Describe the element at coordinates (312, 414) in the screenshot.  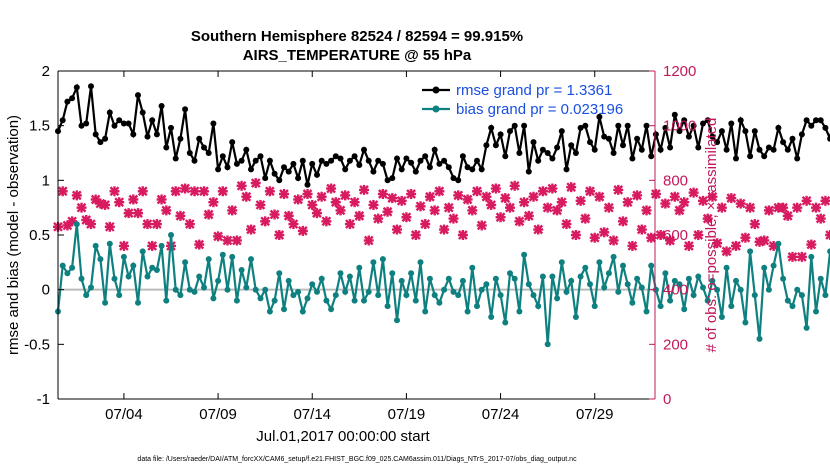
I see `x-tick-label: 07/14` at that location.